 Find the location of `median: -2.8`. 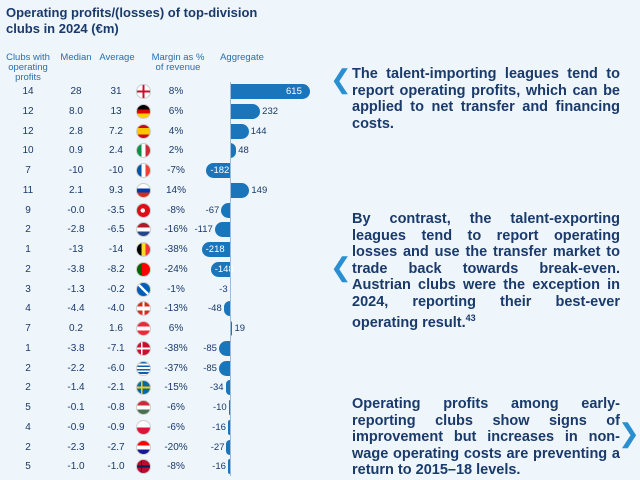

median: -2.8 is located at coordinates (76, 230).